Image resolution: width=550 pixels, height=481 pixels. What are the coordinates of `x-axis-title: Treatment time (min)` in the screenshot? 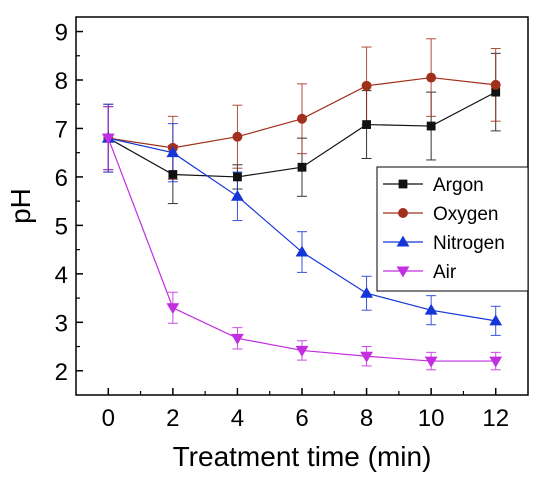 It's located at (302, 456).